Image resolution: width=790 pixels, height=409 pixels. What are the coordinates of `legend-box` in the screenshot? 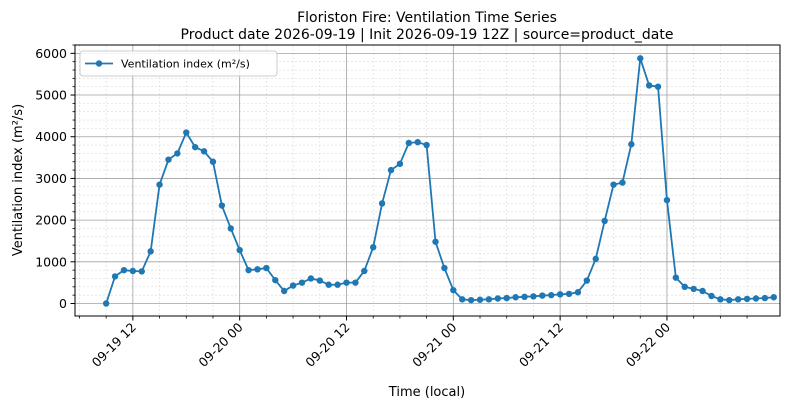 It's located at (178, 63).